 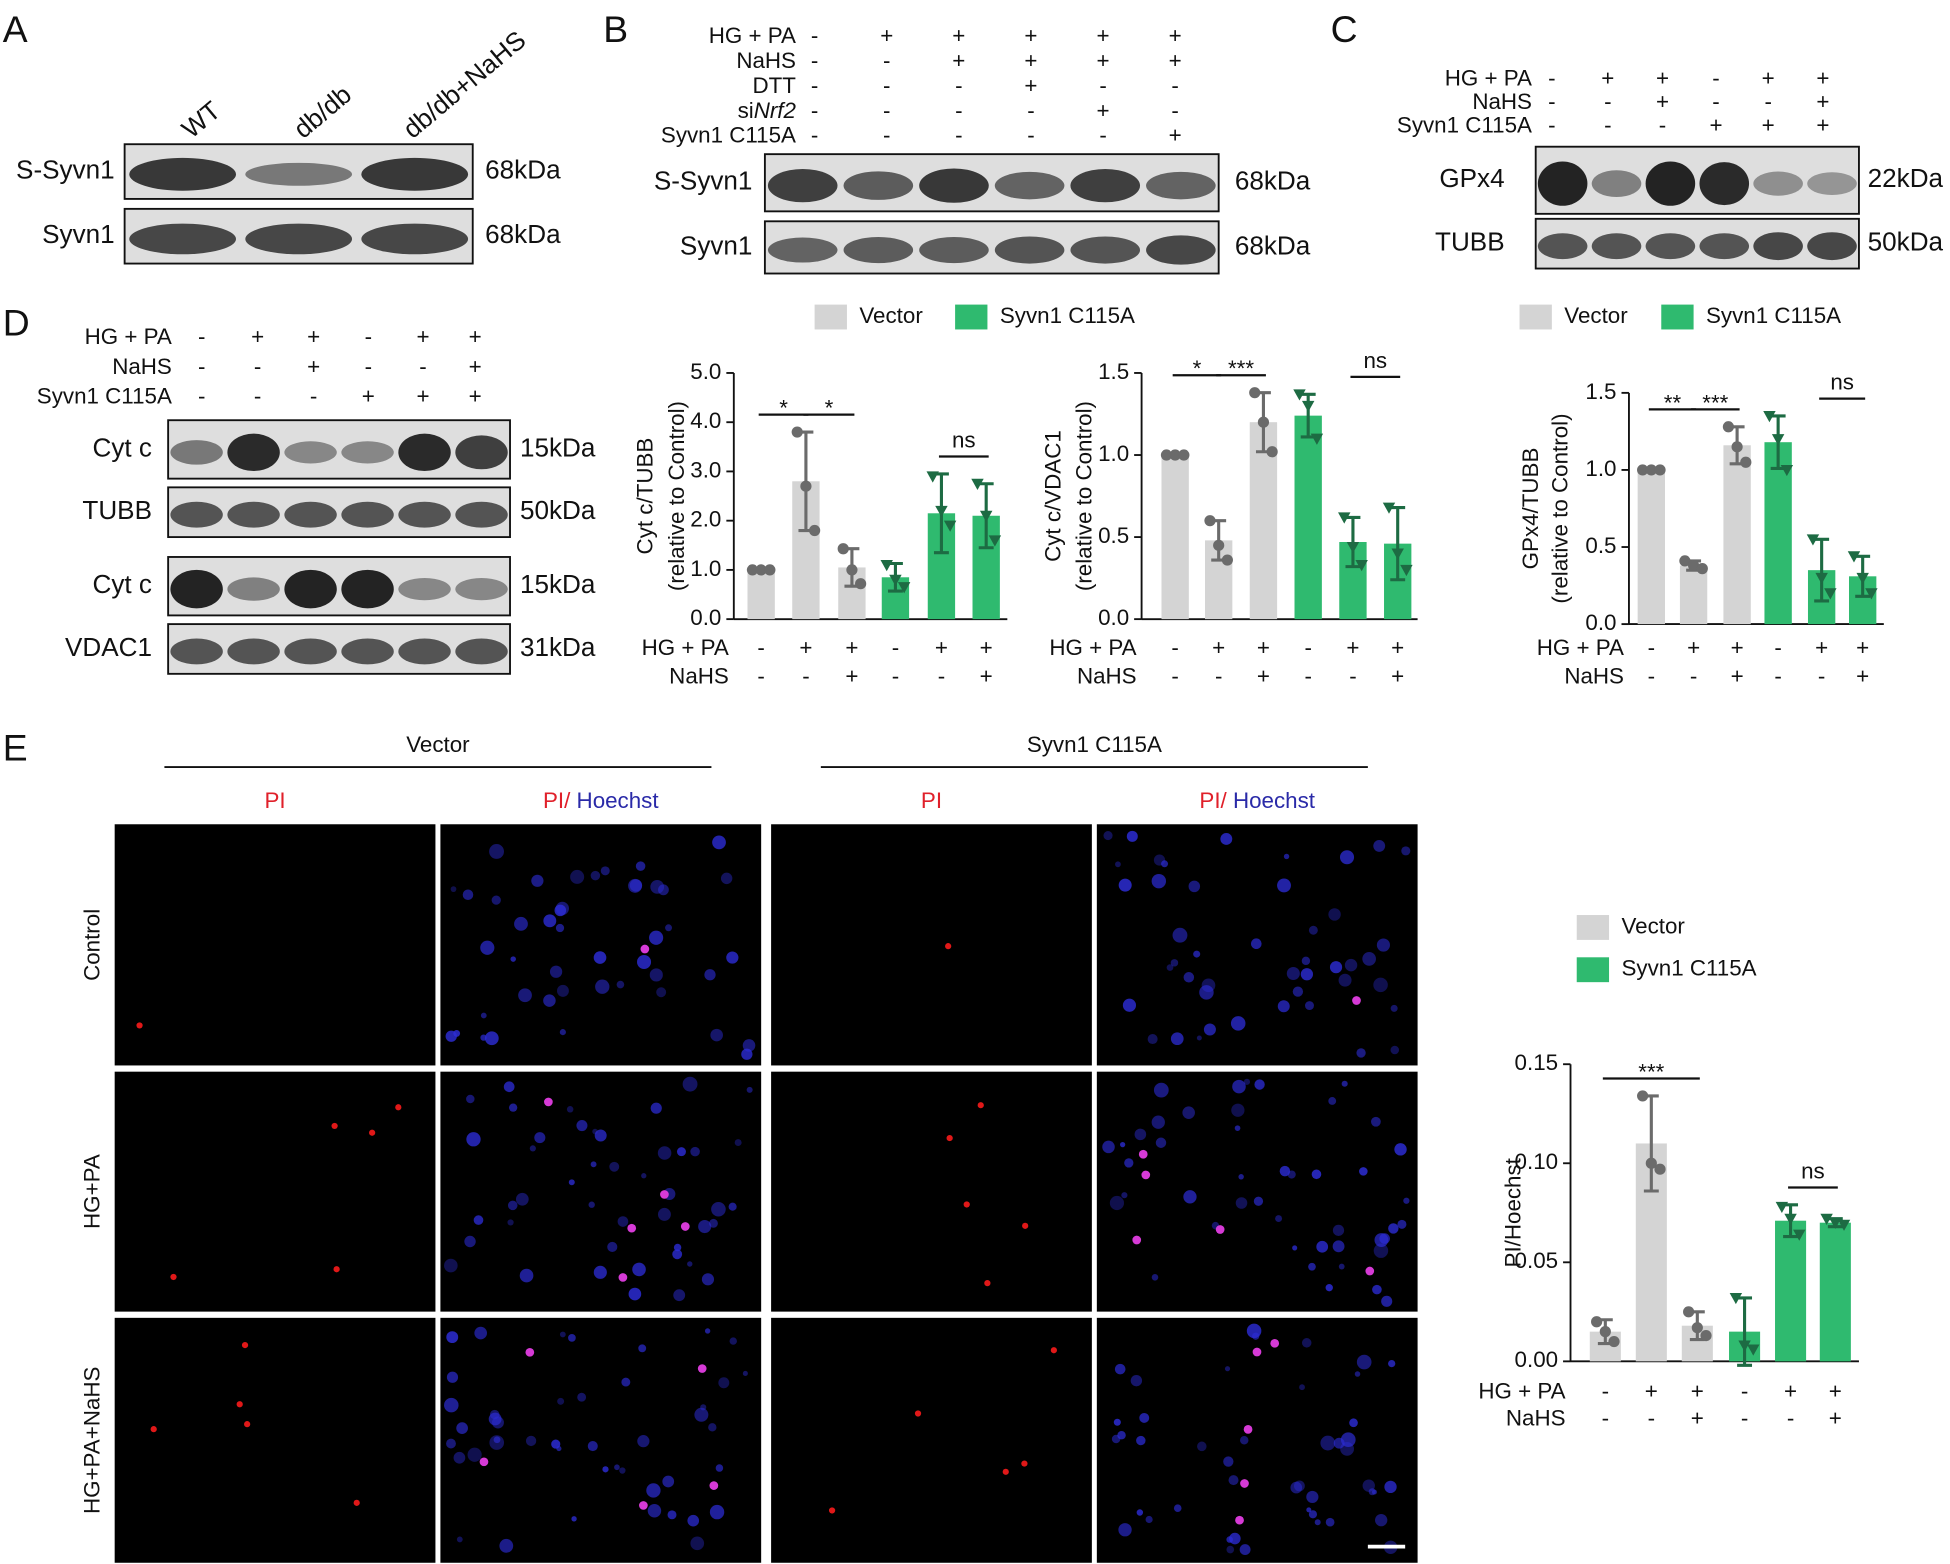 What do you see at coordinates (1197, 368) in the screenshot?
I see `significance-label: *` at bounding box center [1197, 368].